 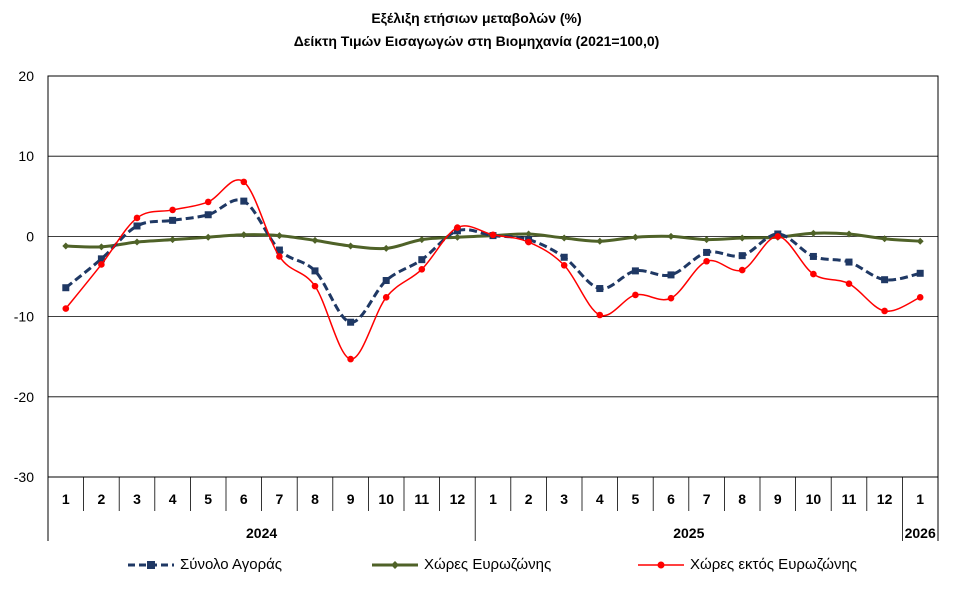 What do you see at coordinates (488, 564) in the screenshot?
I see `legend-label-eurozone: Χώρες Ευρωζώνης` at bounding box center [488, 564].